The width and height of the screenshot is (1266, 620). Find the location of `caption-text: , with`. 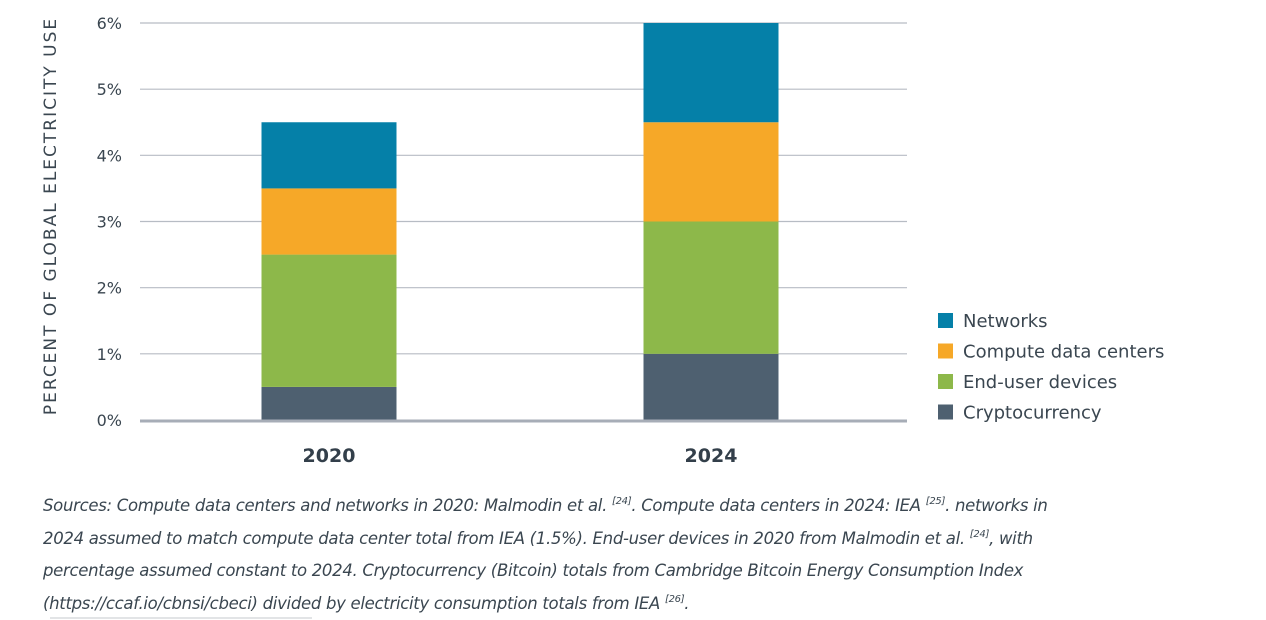

caption-text: , with is located at coordinates (1011, 538).